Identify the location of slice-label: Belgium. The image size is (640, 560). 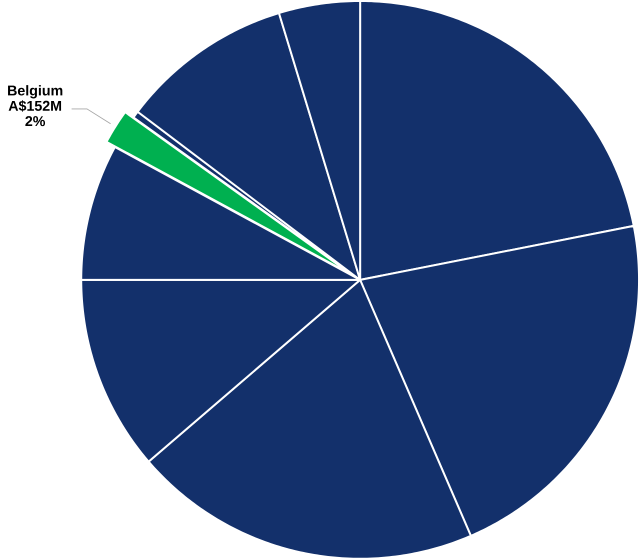
(35, 92).